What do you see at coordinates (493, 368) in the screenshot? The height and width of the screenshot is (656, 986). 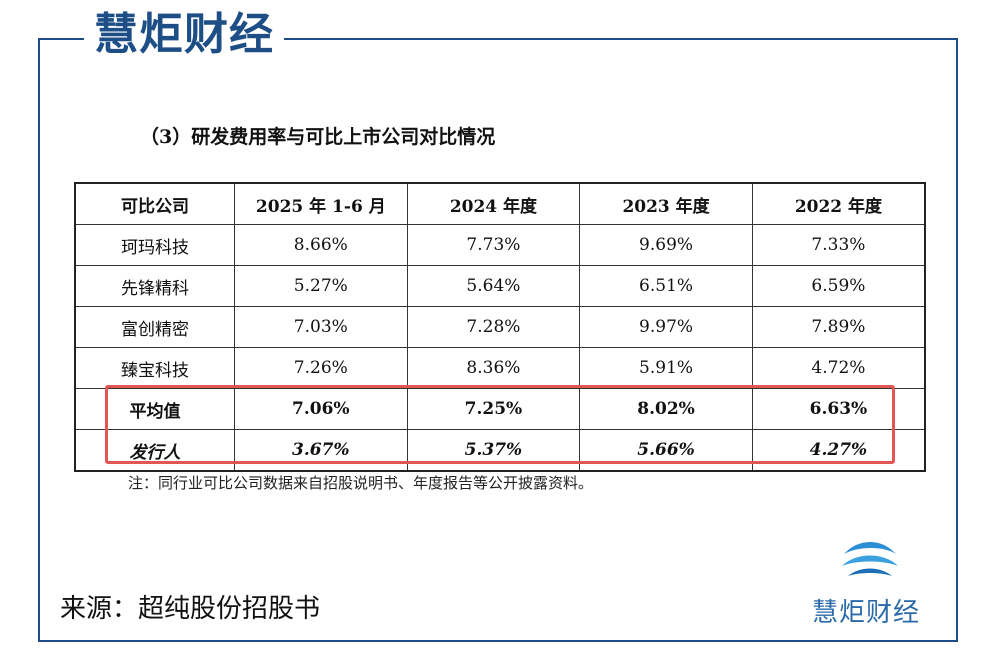 I see `table-cell: 8.36%` at bounding box center [493, 368].